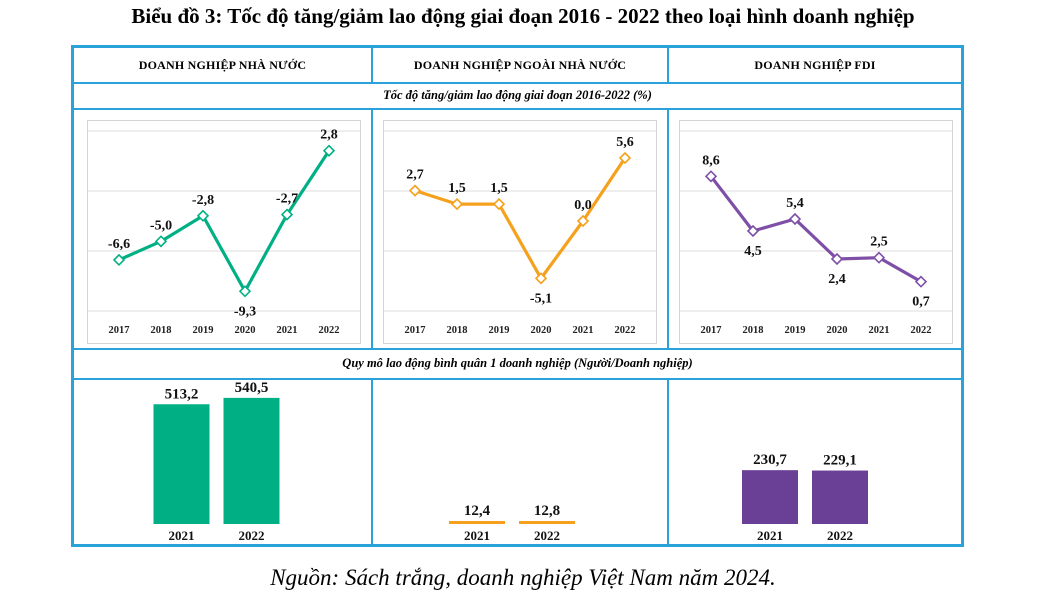 This screenshot has height=605, width=1046. What do you see at coordinates (517, 379) in the screenshot?
I see `divider-bar-subtitle` at bounding box center [517, 379].